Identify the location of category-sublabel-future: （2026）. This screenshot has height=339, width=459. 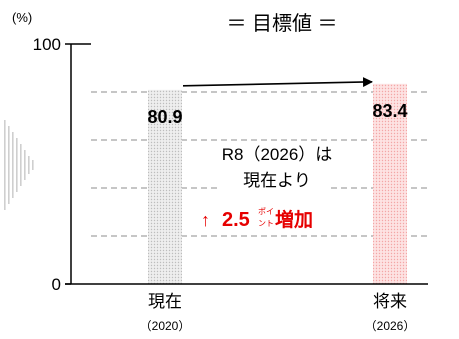
(390, 326).